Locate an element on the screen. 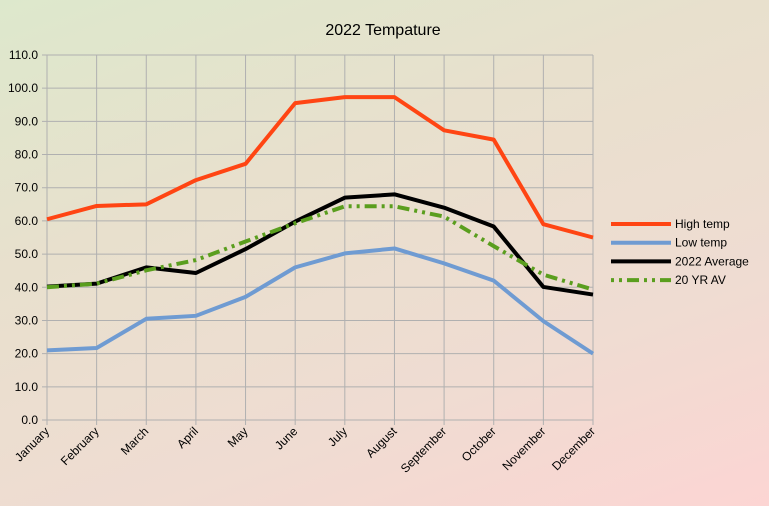  x-tick-label: May is located at coordinates (238, 437).